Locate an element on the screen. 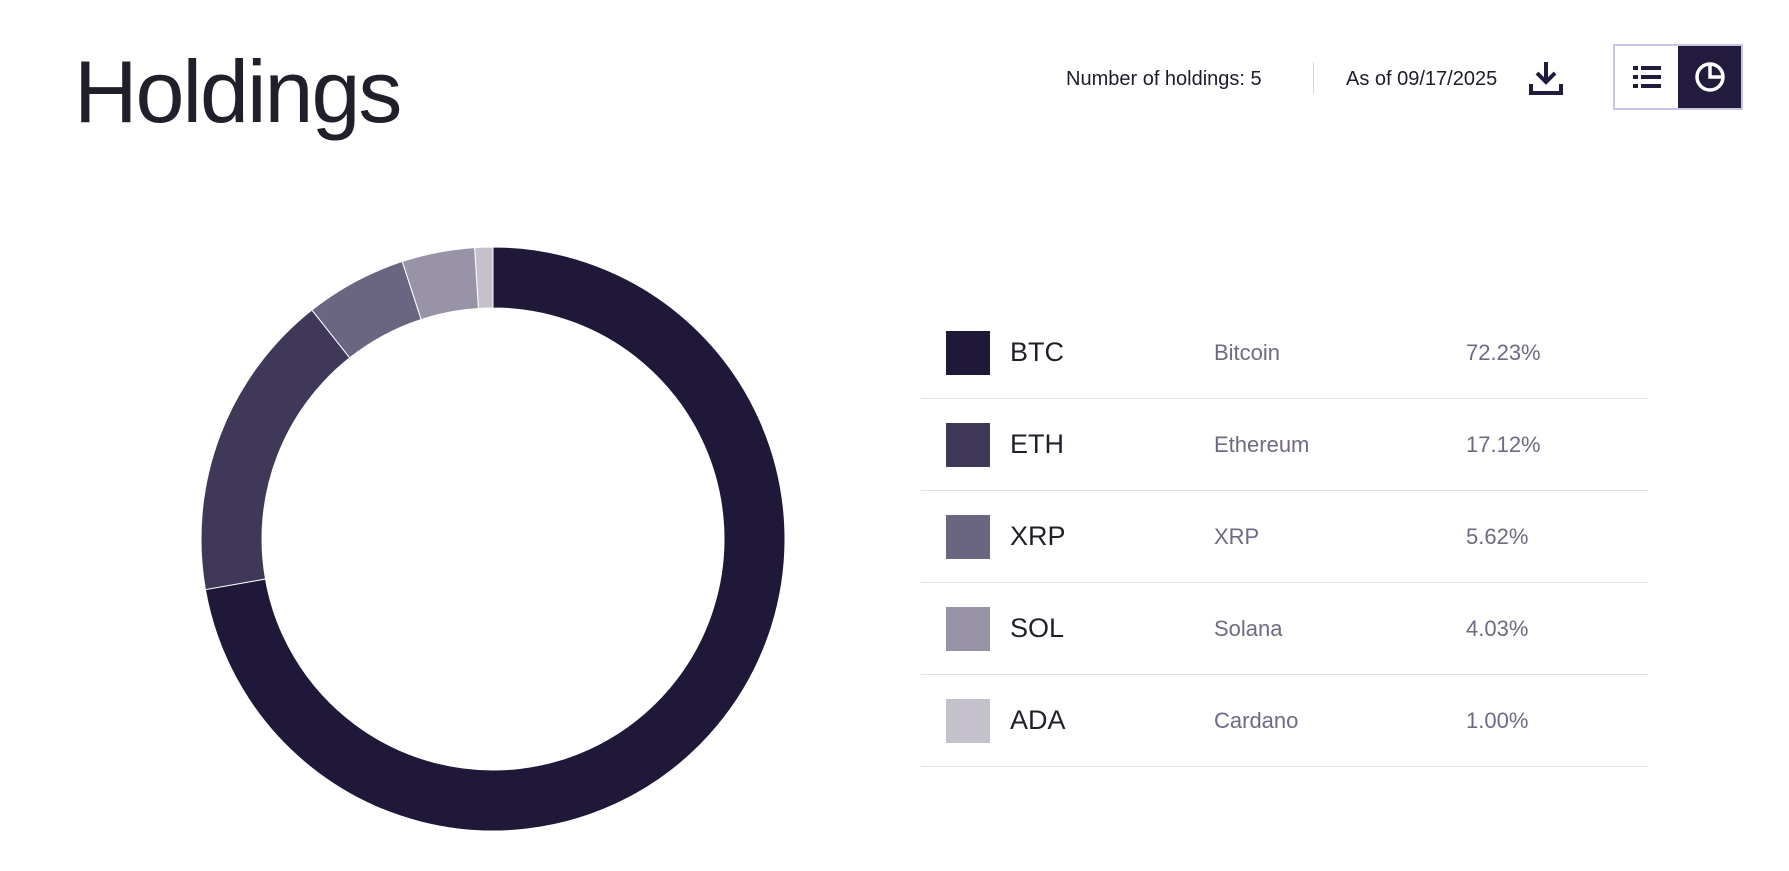 The width and height of the screenshot is (1789, 871). download-icon is located at coordinates (1546, 78).